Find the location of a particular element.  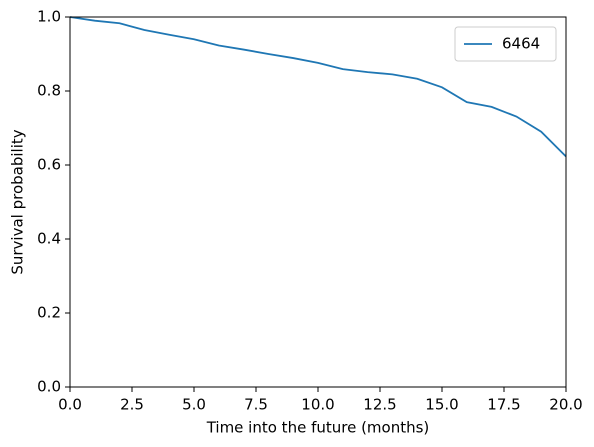

x-tick-label: 15.0 is located at coordinates (441, 405).